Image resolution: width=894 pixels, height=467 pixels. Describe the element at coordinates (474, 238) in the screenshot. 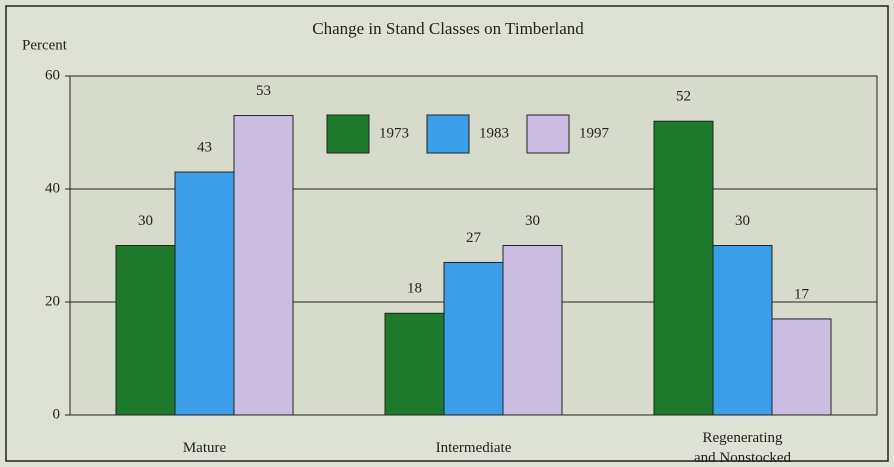

I see `data-label: 27` at that location.